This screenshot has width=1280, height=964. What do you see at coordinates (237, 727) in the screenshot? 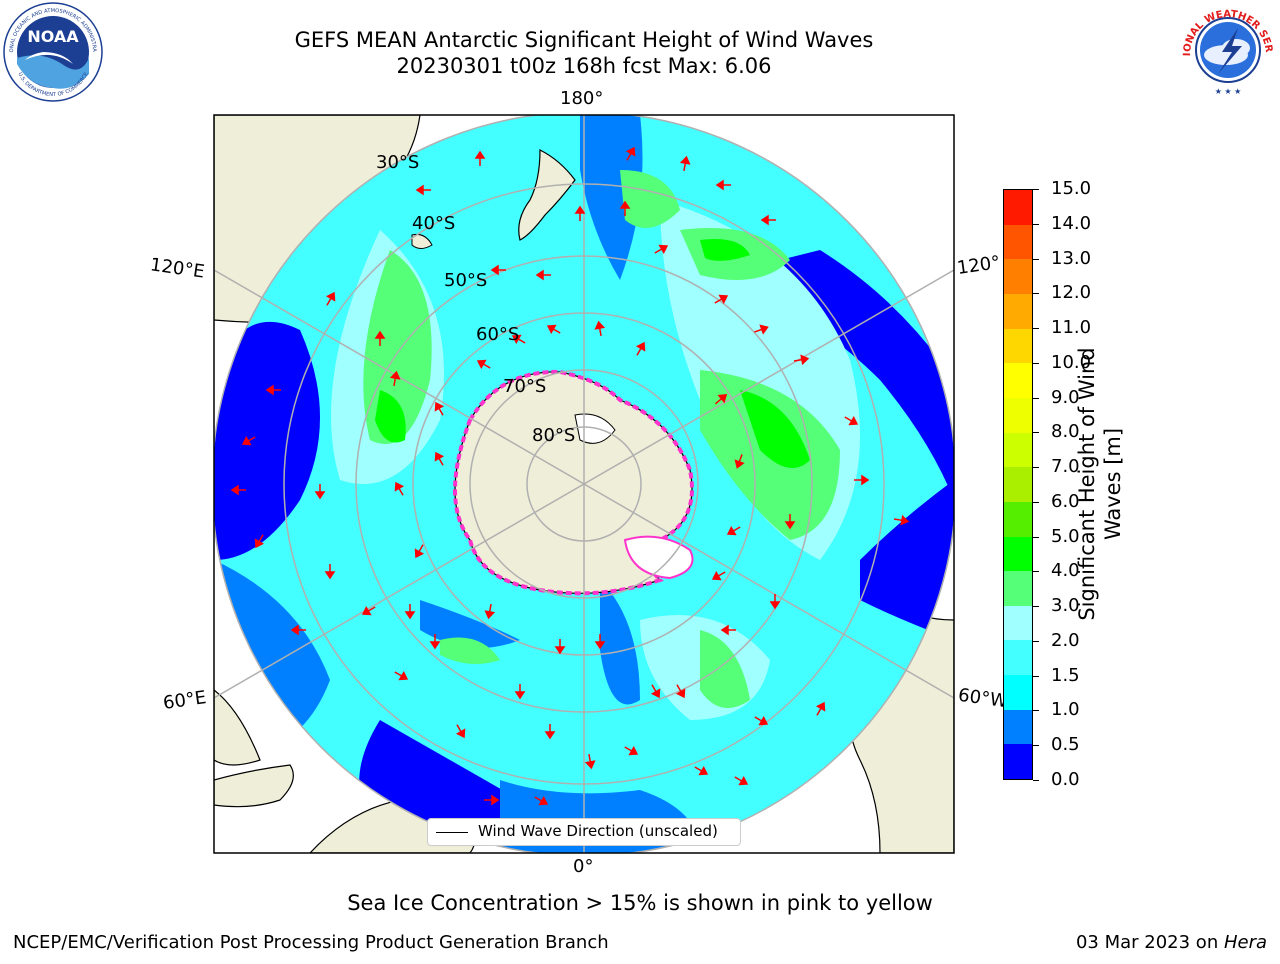
I see `land-south-africa-tip` at bounding box center [237, 727].